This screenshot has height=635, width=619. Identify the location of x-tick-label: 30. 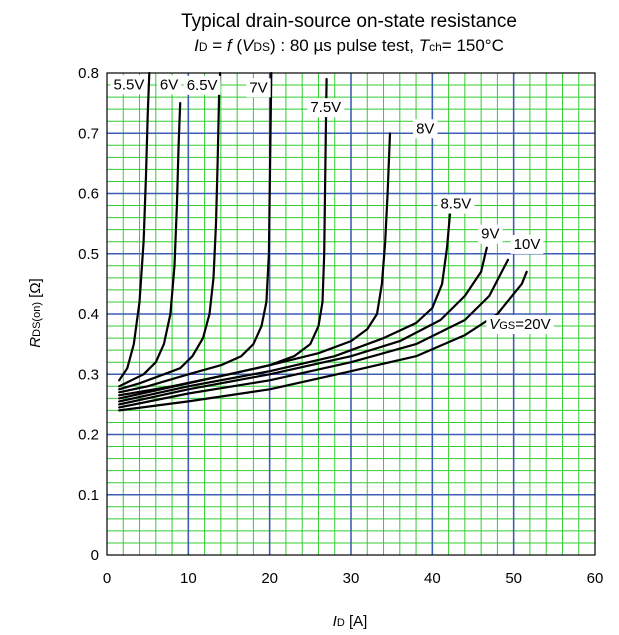
(351, 578).